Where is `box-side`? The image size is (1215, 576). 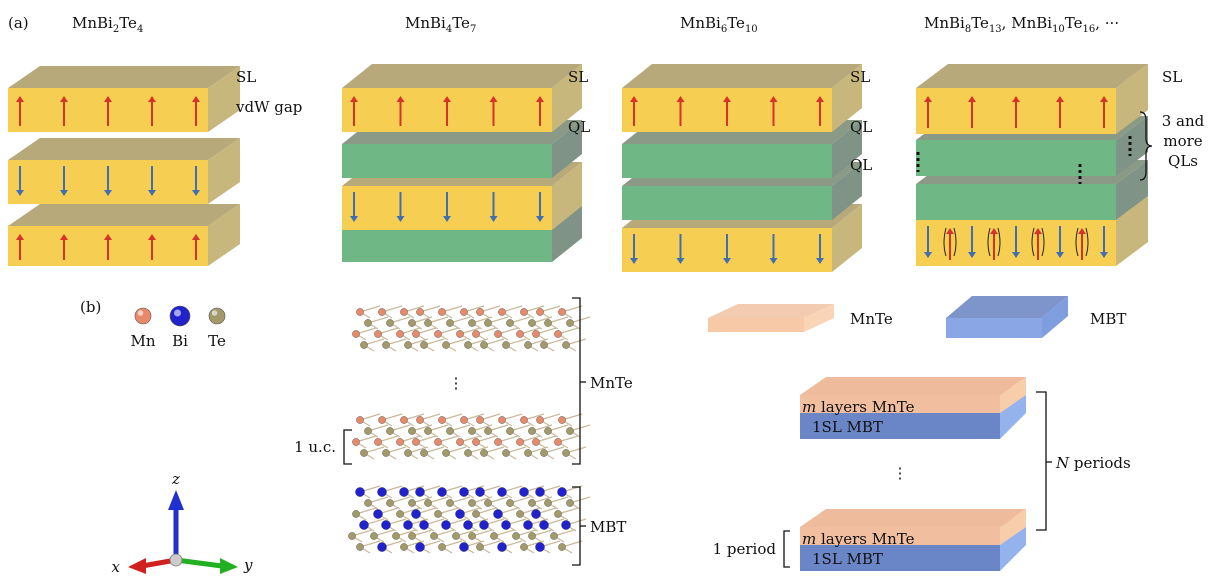
box-side is located at coordinates (1013, 395).